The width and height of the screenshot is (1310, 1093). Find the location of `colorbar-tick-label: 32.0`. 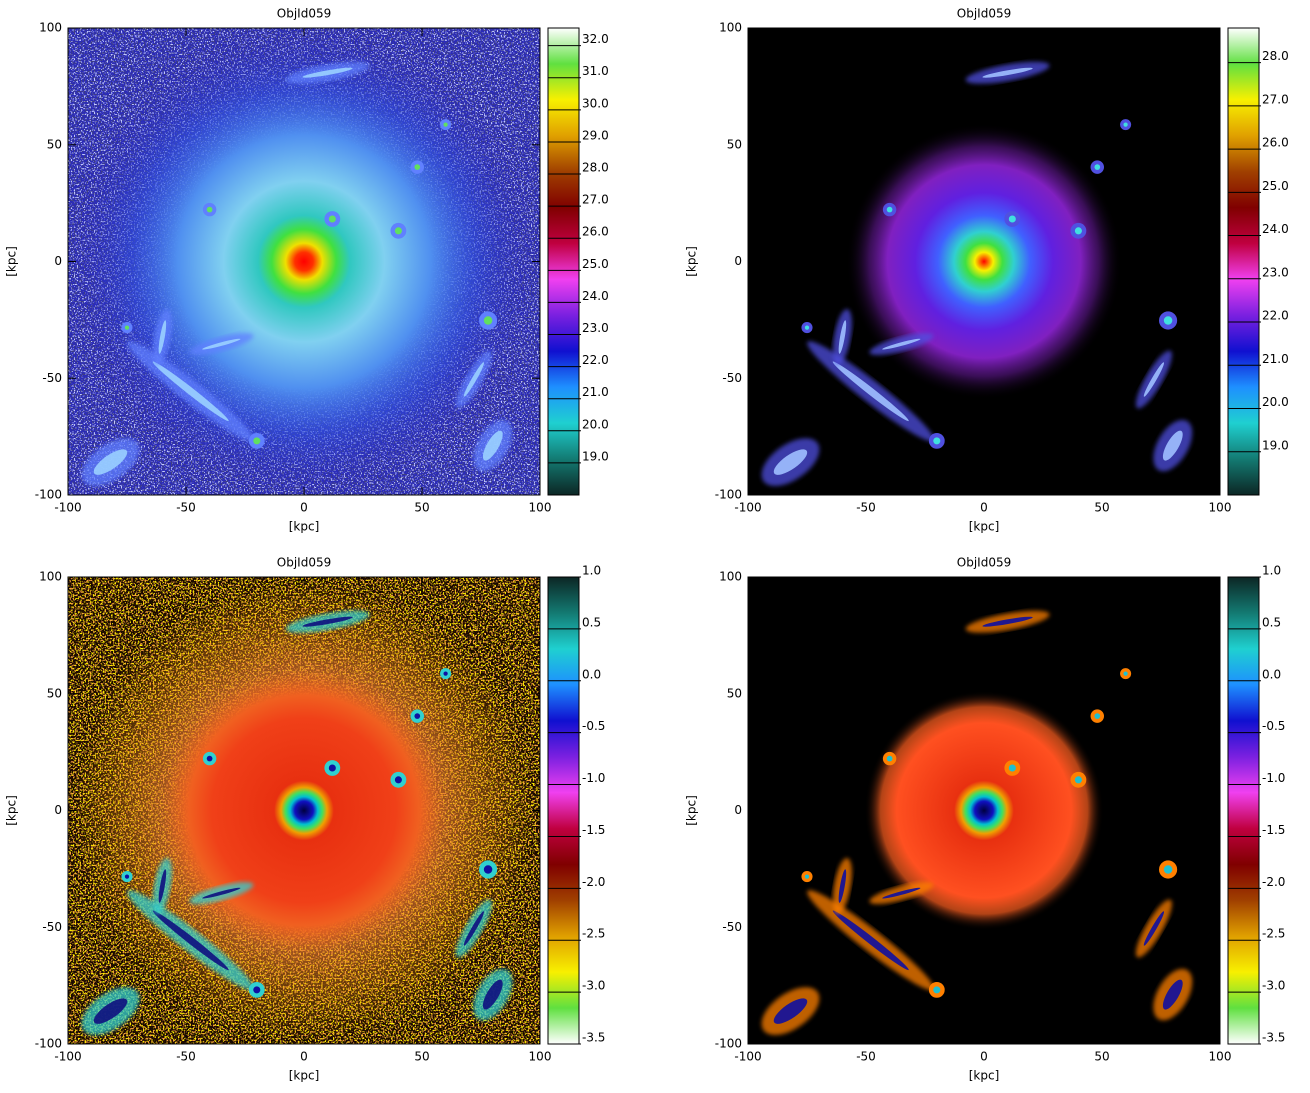

colorbar-tick-label: 32.0 is located at coordinates (595, 39).